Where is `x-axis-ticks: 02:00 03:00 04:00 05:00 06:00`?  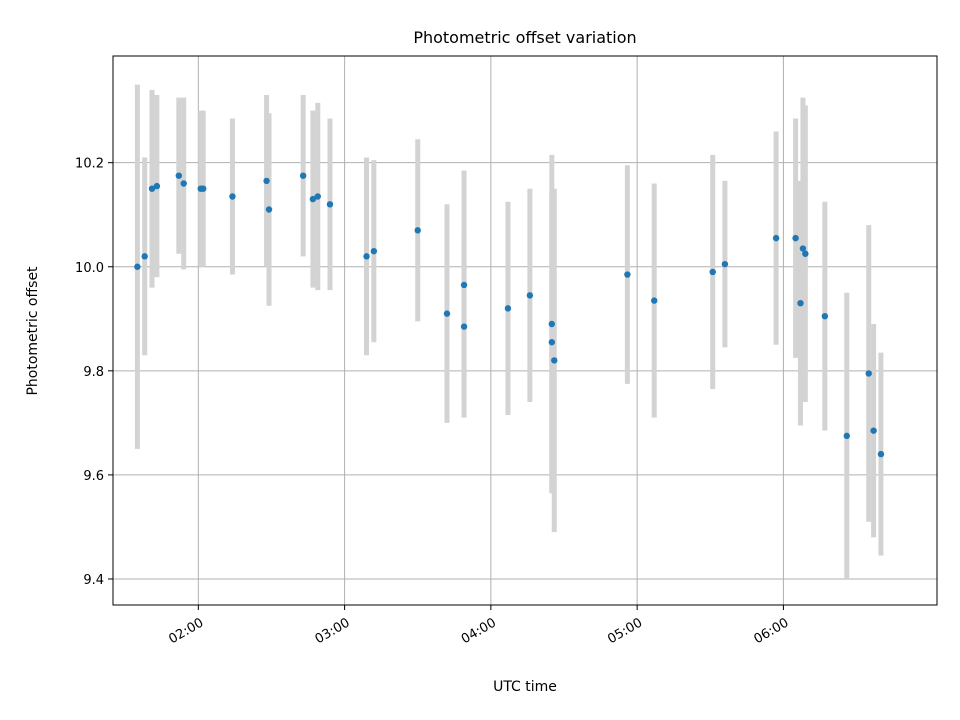 x-axis-ticks: 02:00 03:00 04:00 05:00 06:00 is located at coordinates (478, 626).